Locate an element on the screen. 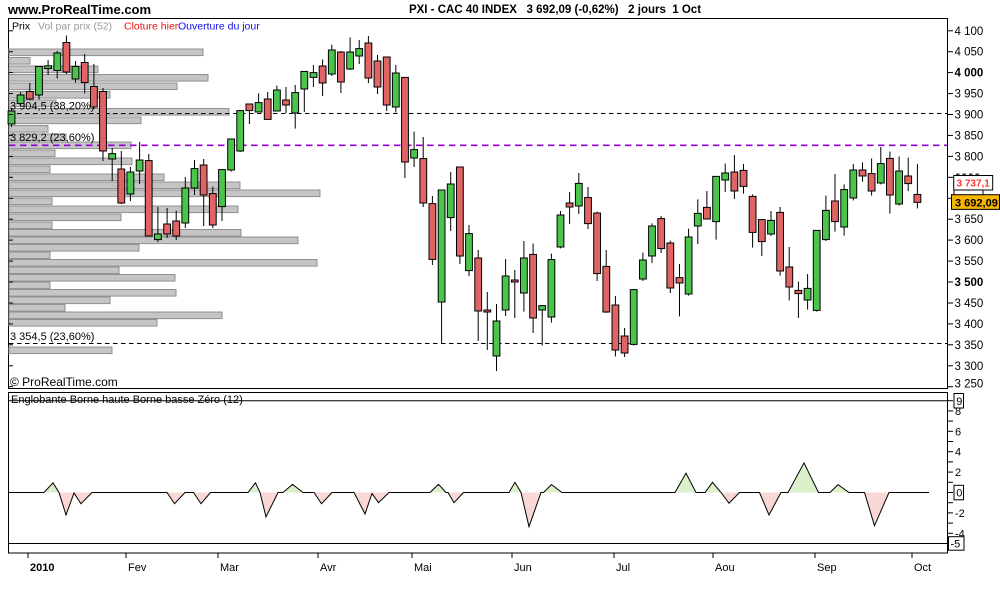  svg-text: 3 450 is located at coordinates (969, 304).